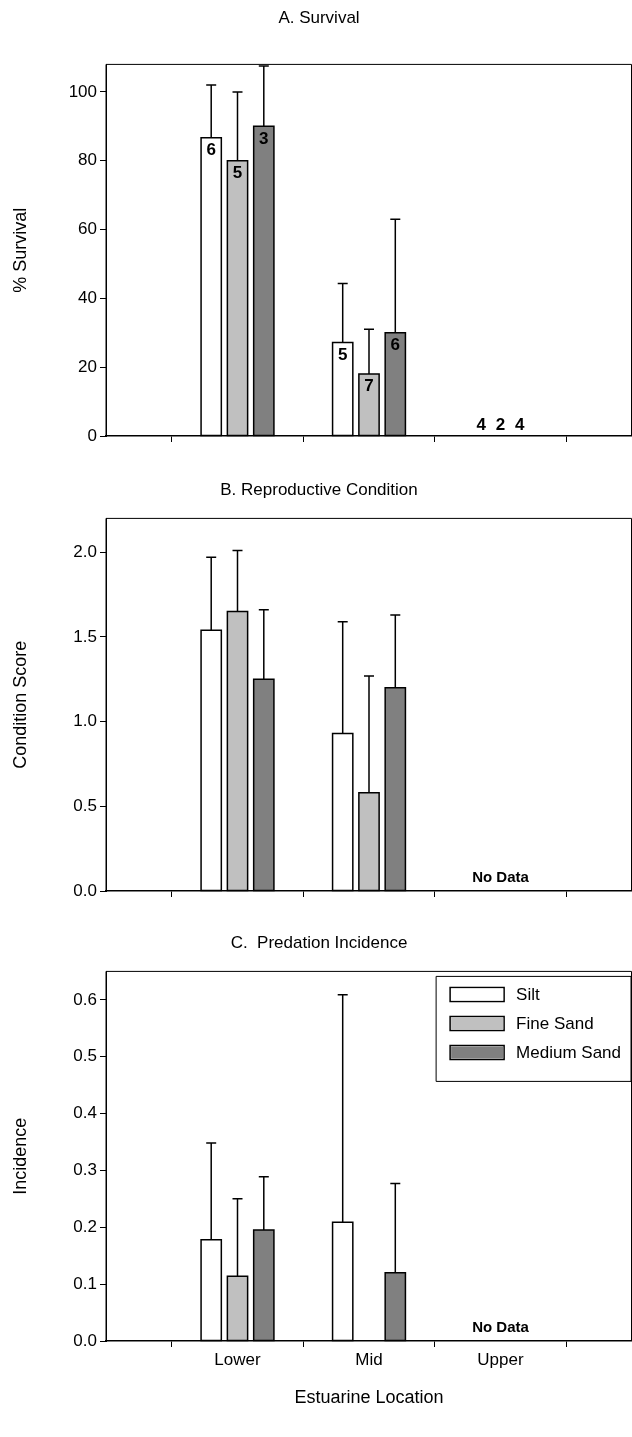  What do you see at coordinates (85, 721) in the screenshot?
I see `y-tick-label: 1.0` at bounding box center [85, 721].